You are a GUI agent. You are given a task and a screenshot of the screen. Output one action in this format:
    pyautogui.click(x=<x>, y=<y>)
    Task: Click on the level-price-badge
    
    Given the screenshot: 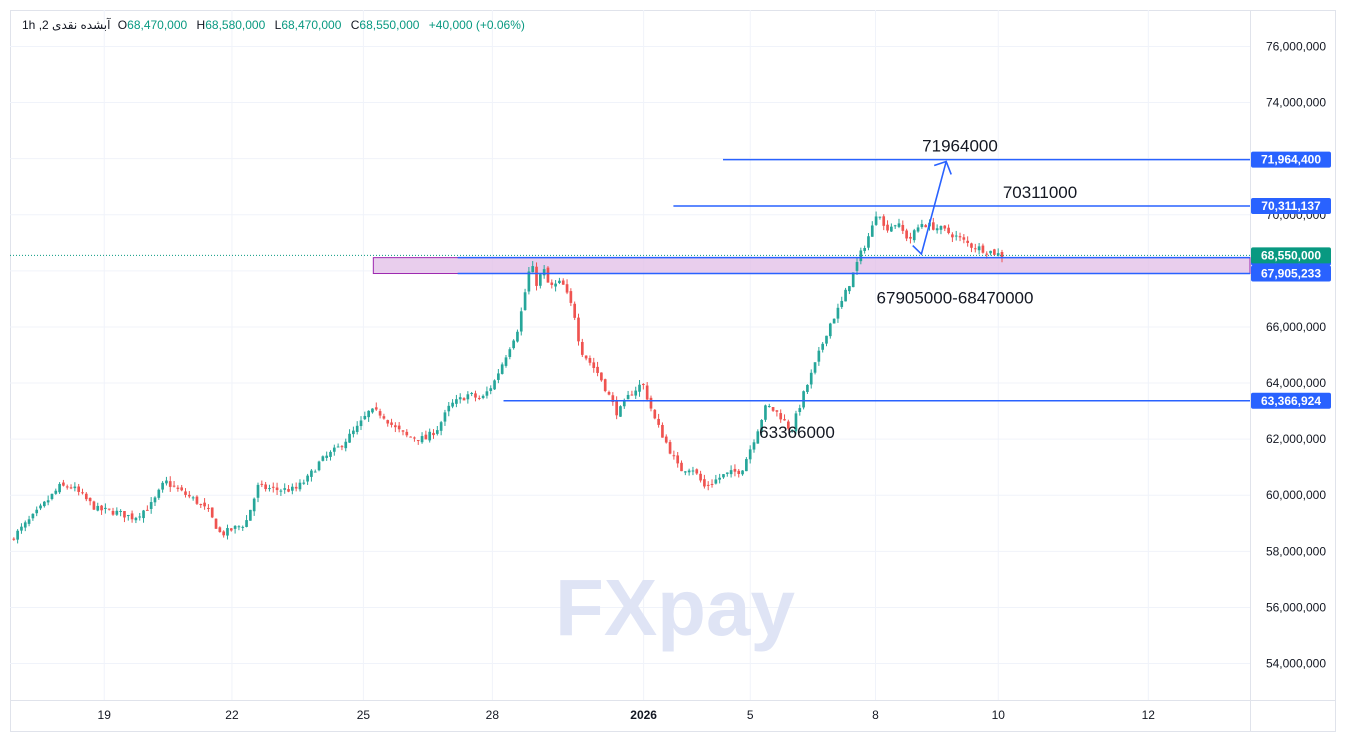 What is the action you would take?
    pyautogui.click(x=1291, y=159)
    